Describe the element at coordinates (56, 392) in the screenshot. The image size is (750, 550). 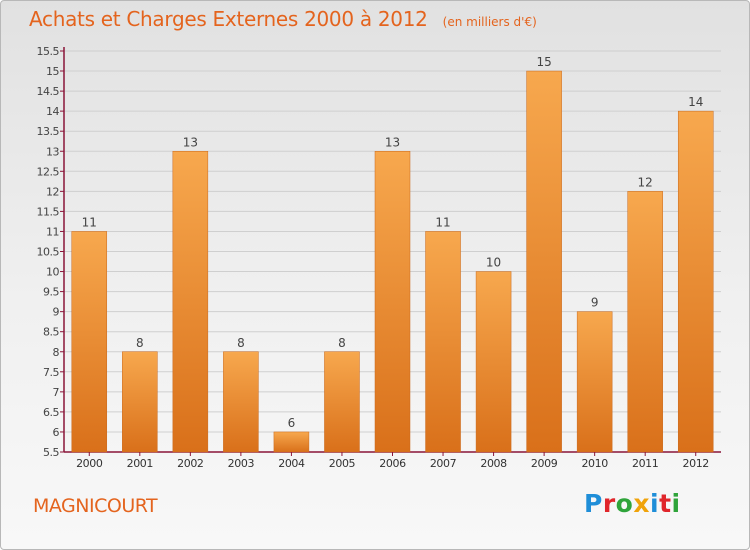
I see `y-tick-label: 7` at that location.